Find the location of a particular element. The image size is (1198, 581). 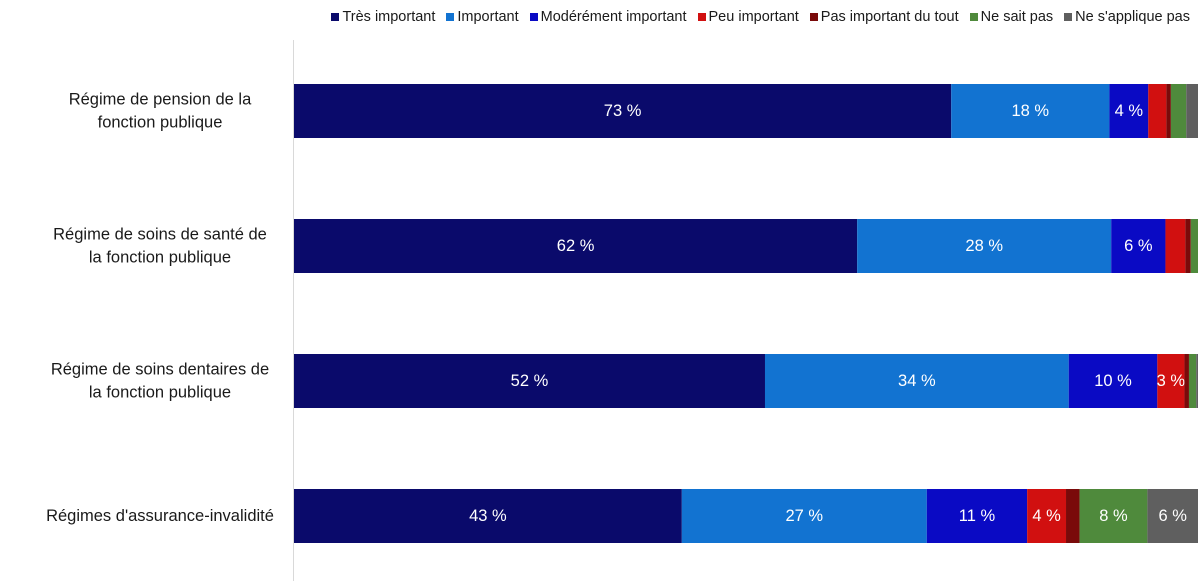

legend-item: Important is located at coordinates (482, 17).